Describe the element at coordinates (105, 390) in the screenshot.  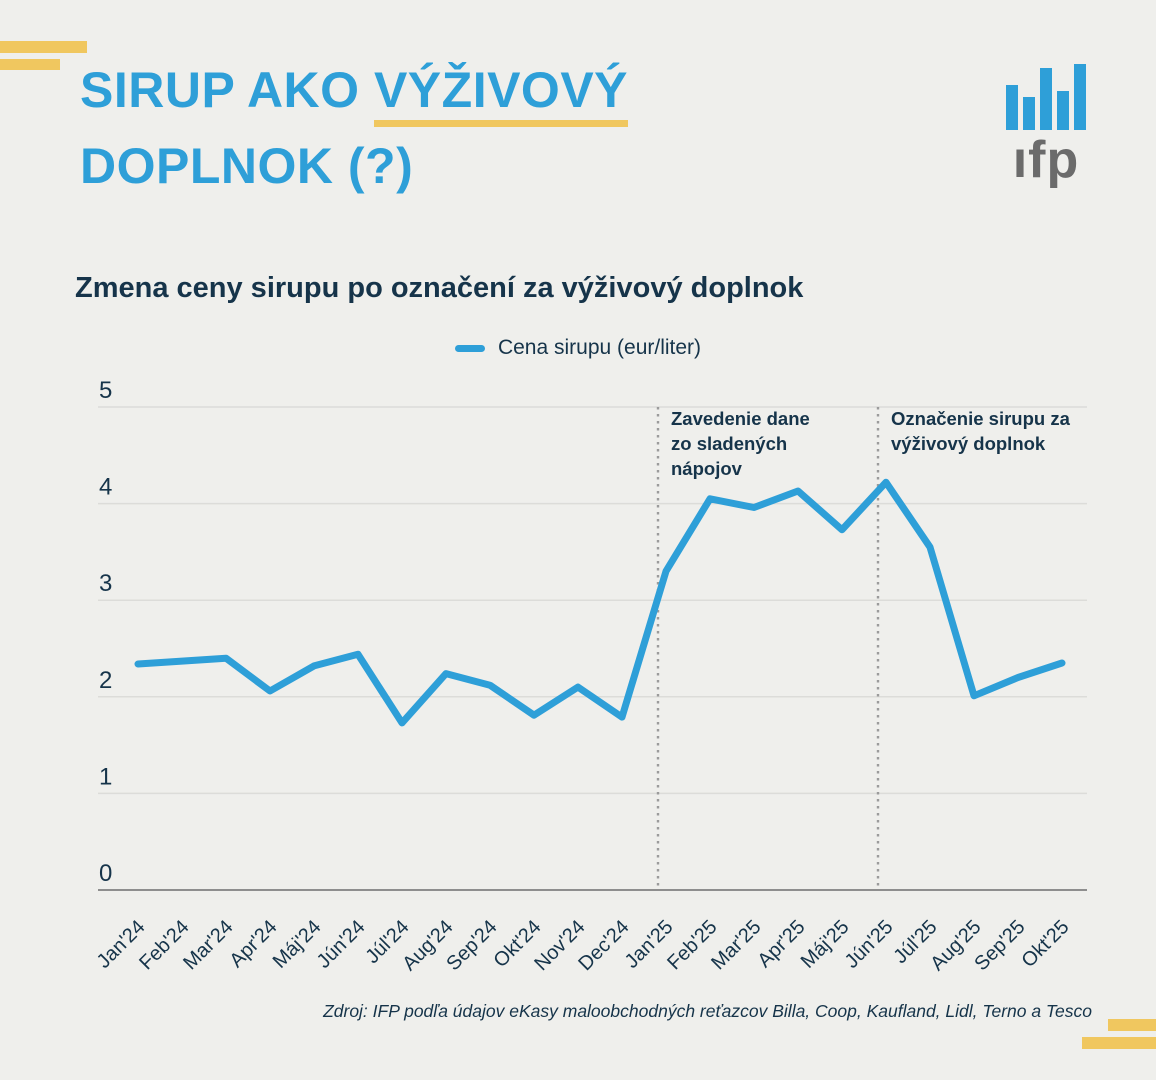
I see `y-axis-tick-label: 5` at that location.